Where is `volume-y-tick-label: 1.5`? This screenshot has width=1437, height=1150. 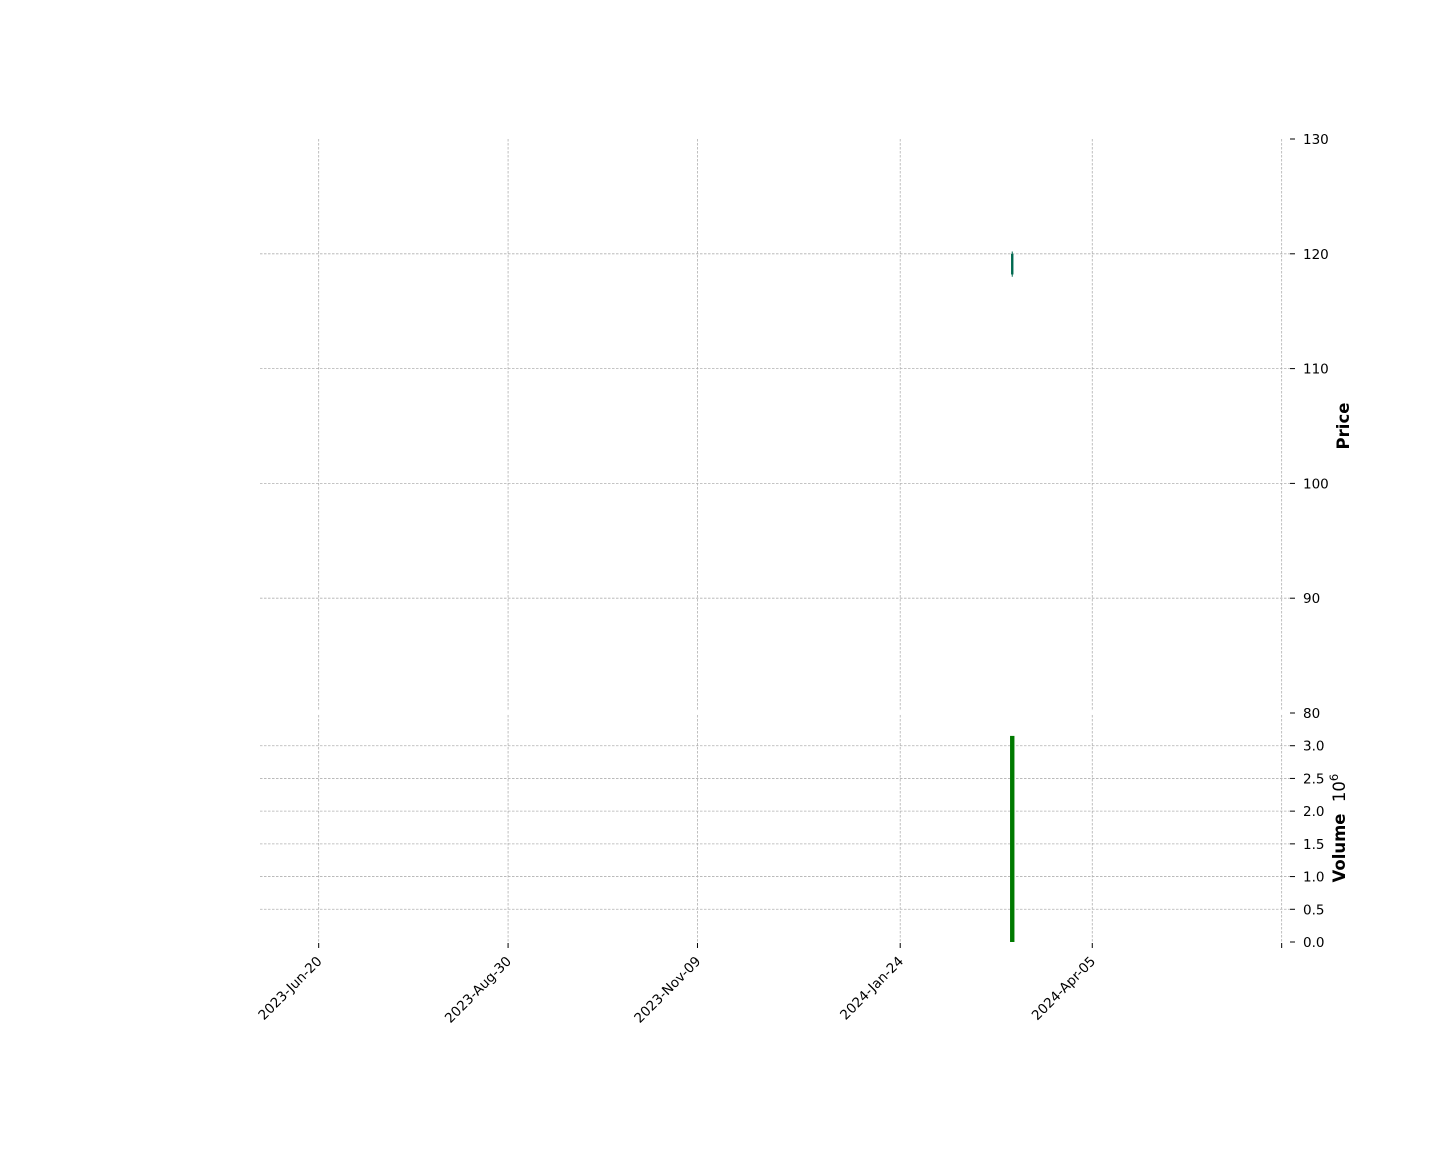
volume-y-tick-label: 1.5 is located at coordinates (1313, 845).